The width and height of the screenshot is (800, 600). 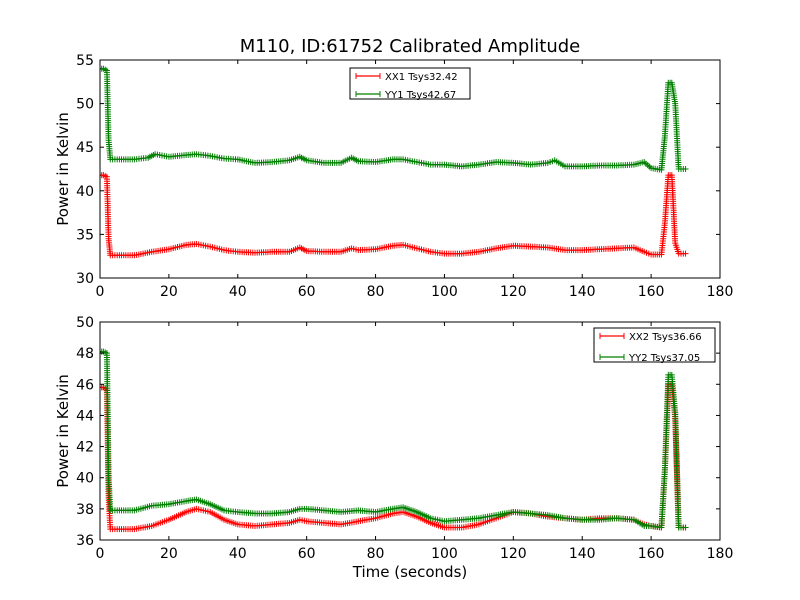 I want to click on y-tick-label: 35, so click(x=85, y=235).